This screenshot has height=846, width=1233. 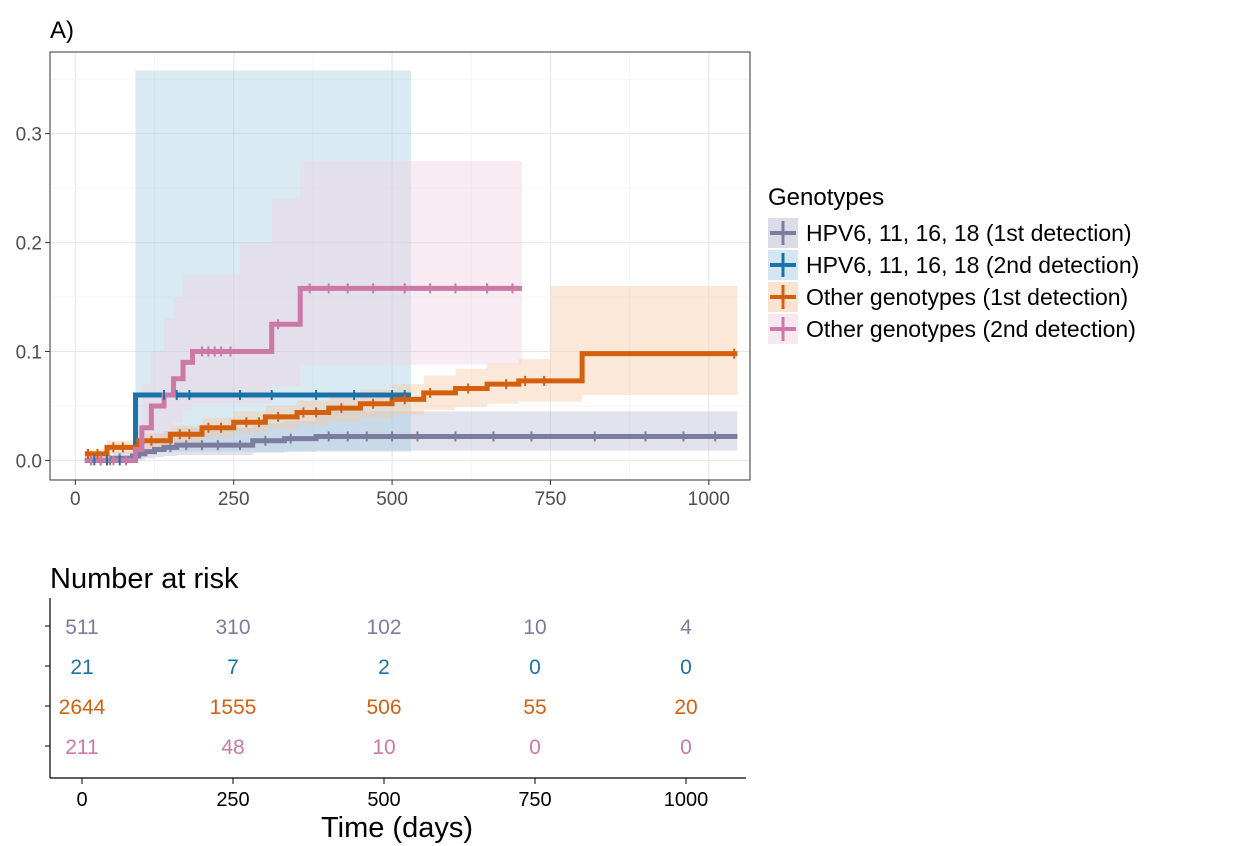 What do you see at coordinates (826, 197) in the screenshot?
I see `legend-title: Genotypes` at bounding box center [826, 197].